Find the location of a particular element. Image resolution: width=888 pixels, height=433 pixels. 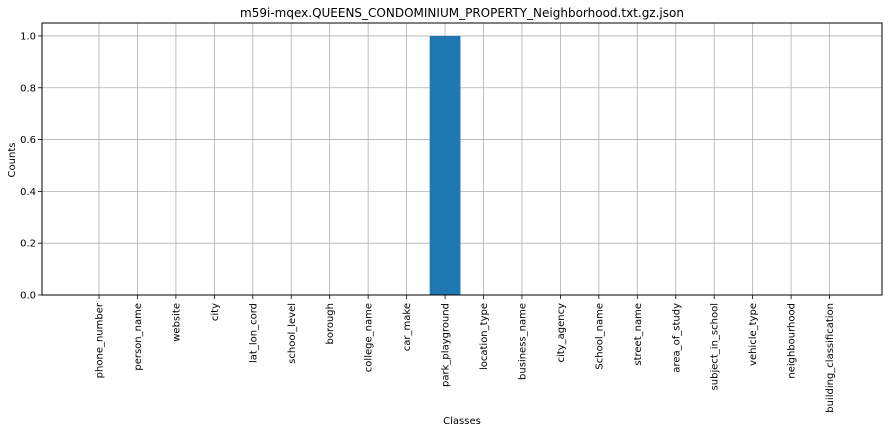

y-tick-label: 0.6 is located at coordinates (28, 140).